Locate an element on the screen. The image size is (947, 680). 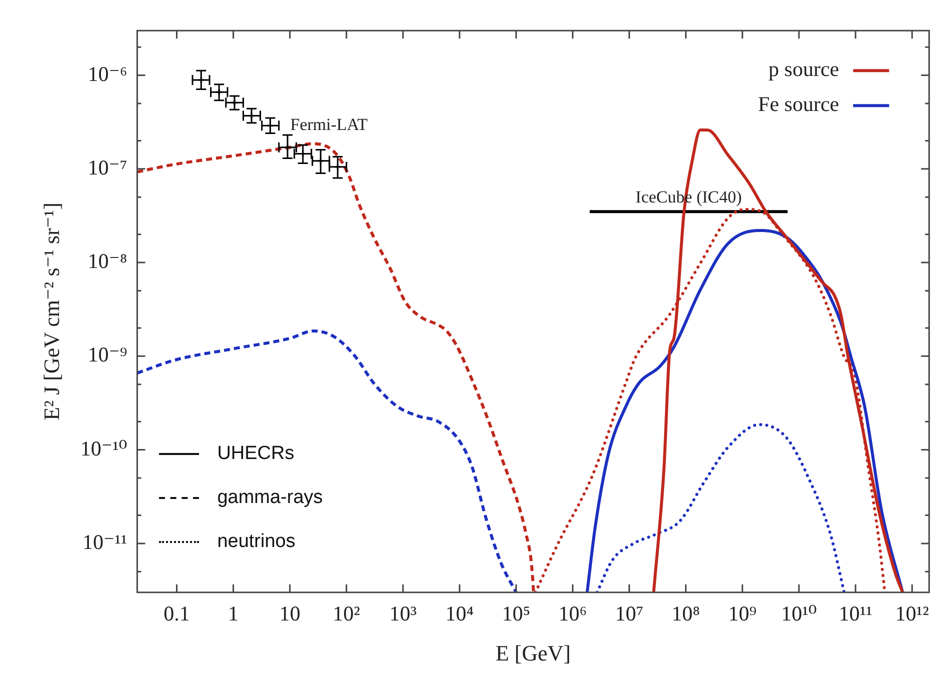
x-tick-label: 10⁹ is located at coordinates (742, 614).